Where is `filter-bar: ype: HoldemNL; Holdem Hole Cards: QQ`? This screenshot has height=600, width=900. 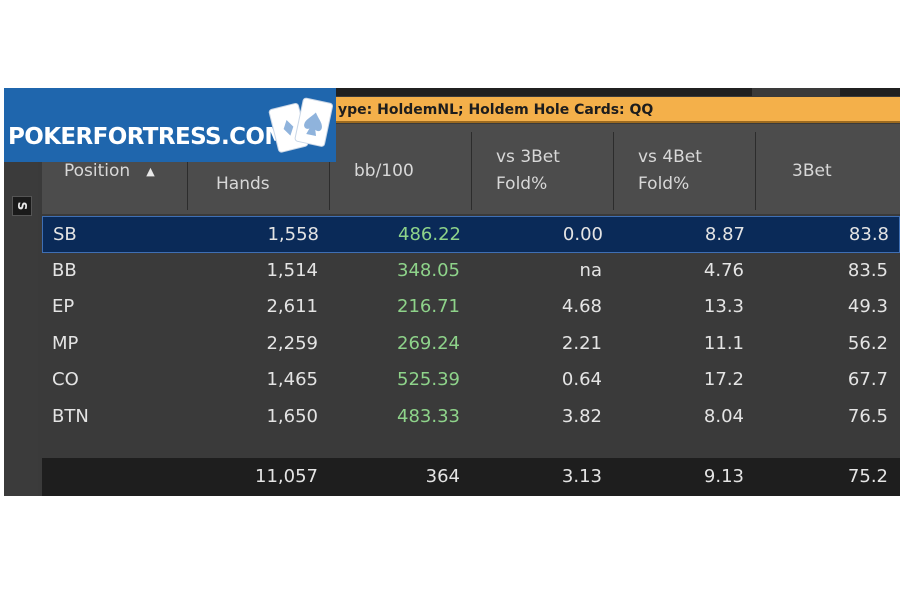 filter-bar: ype: HoldemNL; Holdem Hole Cards: QQ is located at coordinates (615, 110).